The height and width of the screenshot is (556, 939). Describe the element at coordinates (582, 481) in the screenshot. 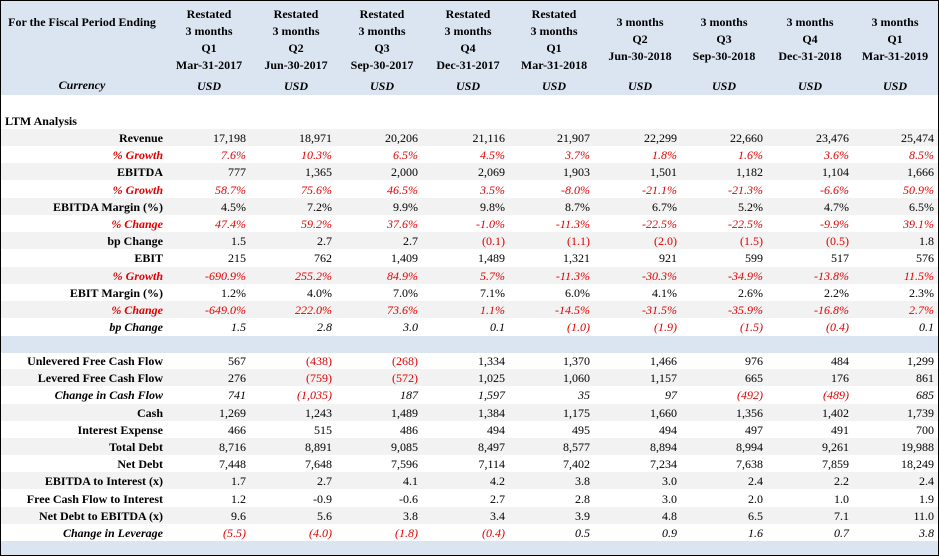

I see `table-cell: 3.8` at that location.